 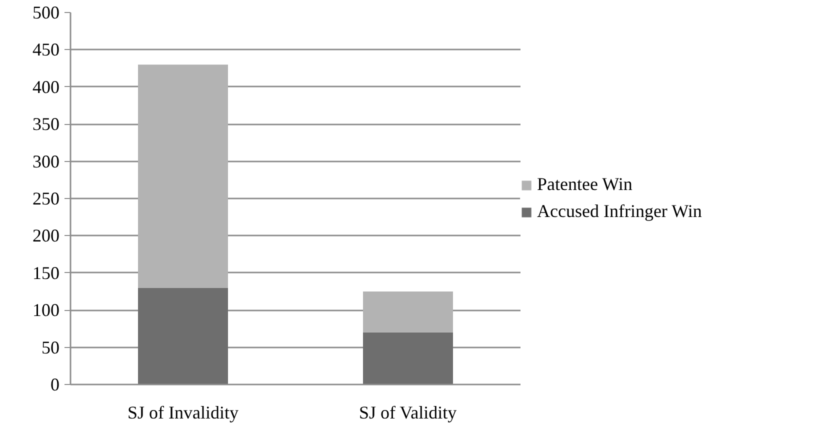 What do you see at coordinates (46, 198) in the screenshot?
I see `y-tick-label: 250` at bounding box center [46, 198].